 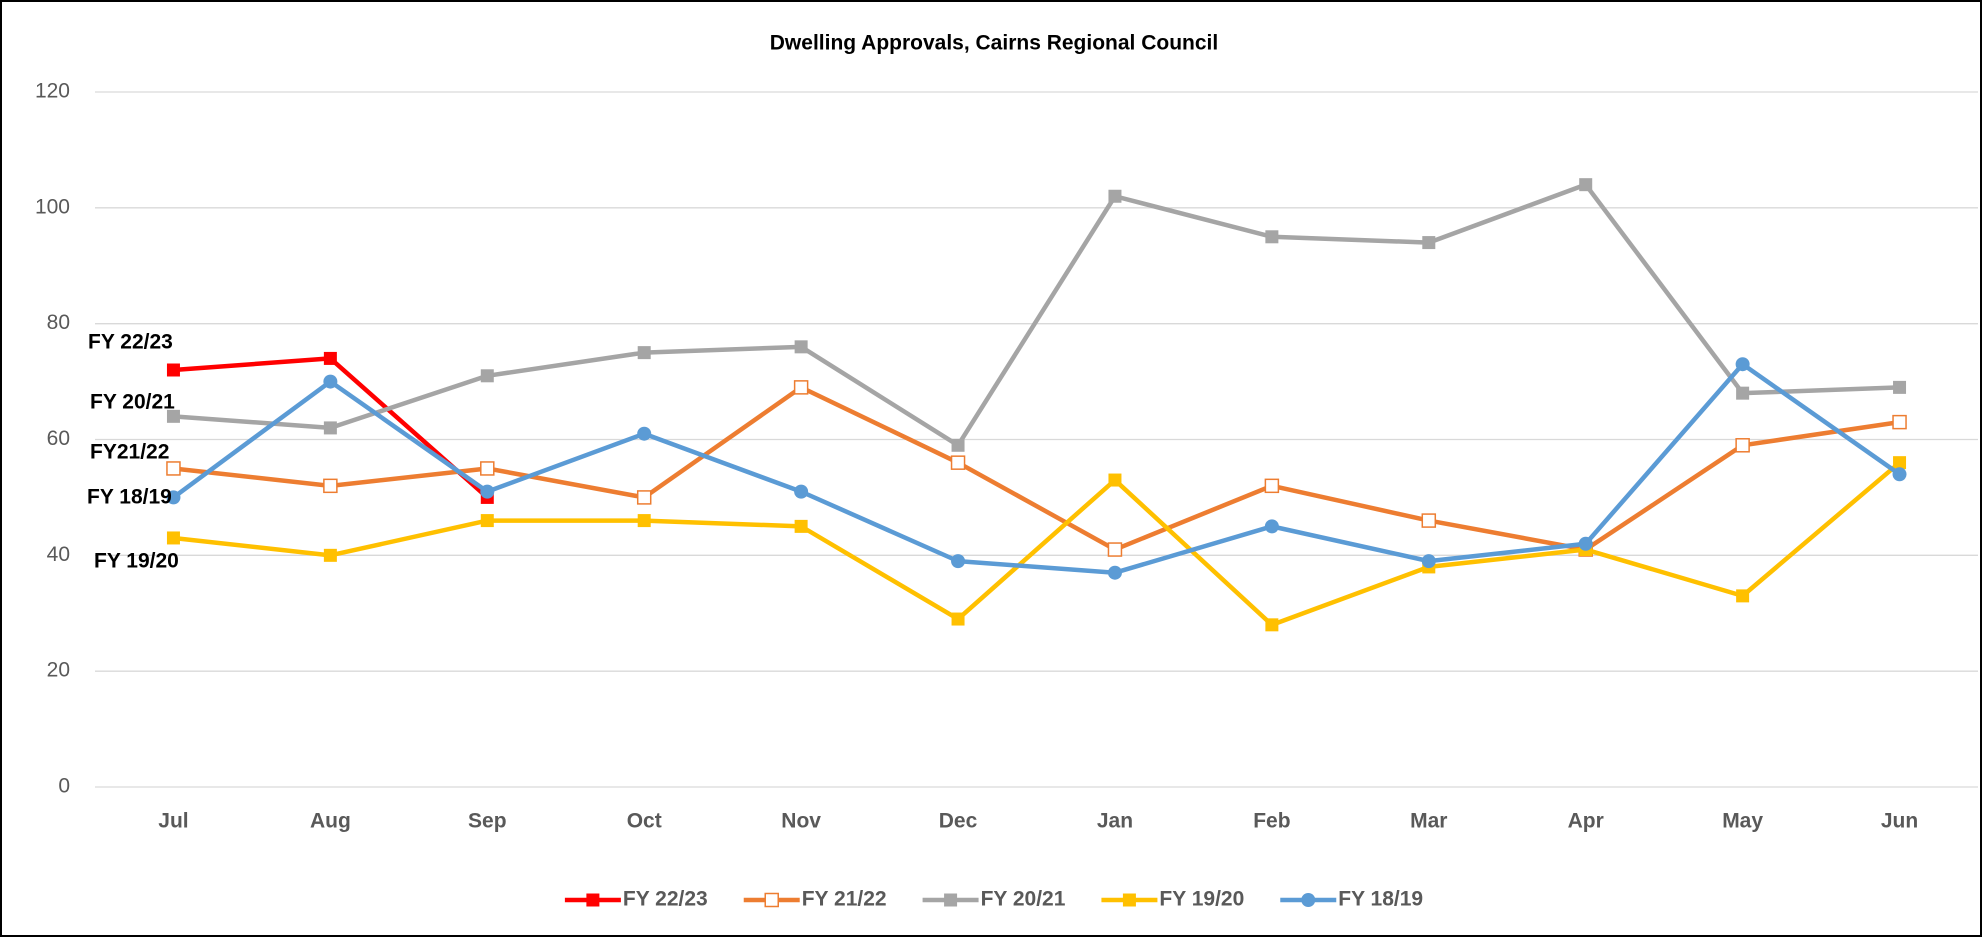 I want to click on annotation: FY 22/23, so click(x=130, y=342).